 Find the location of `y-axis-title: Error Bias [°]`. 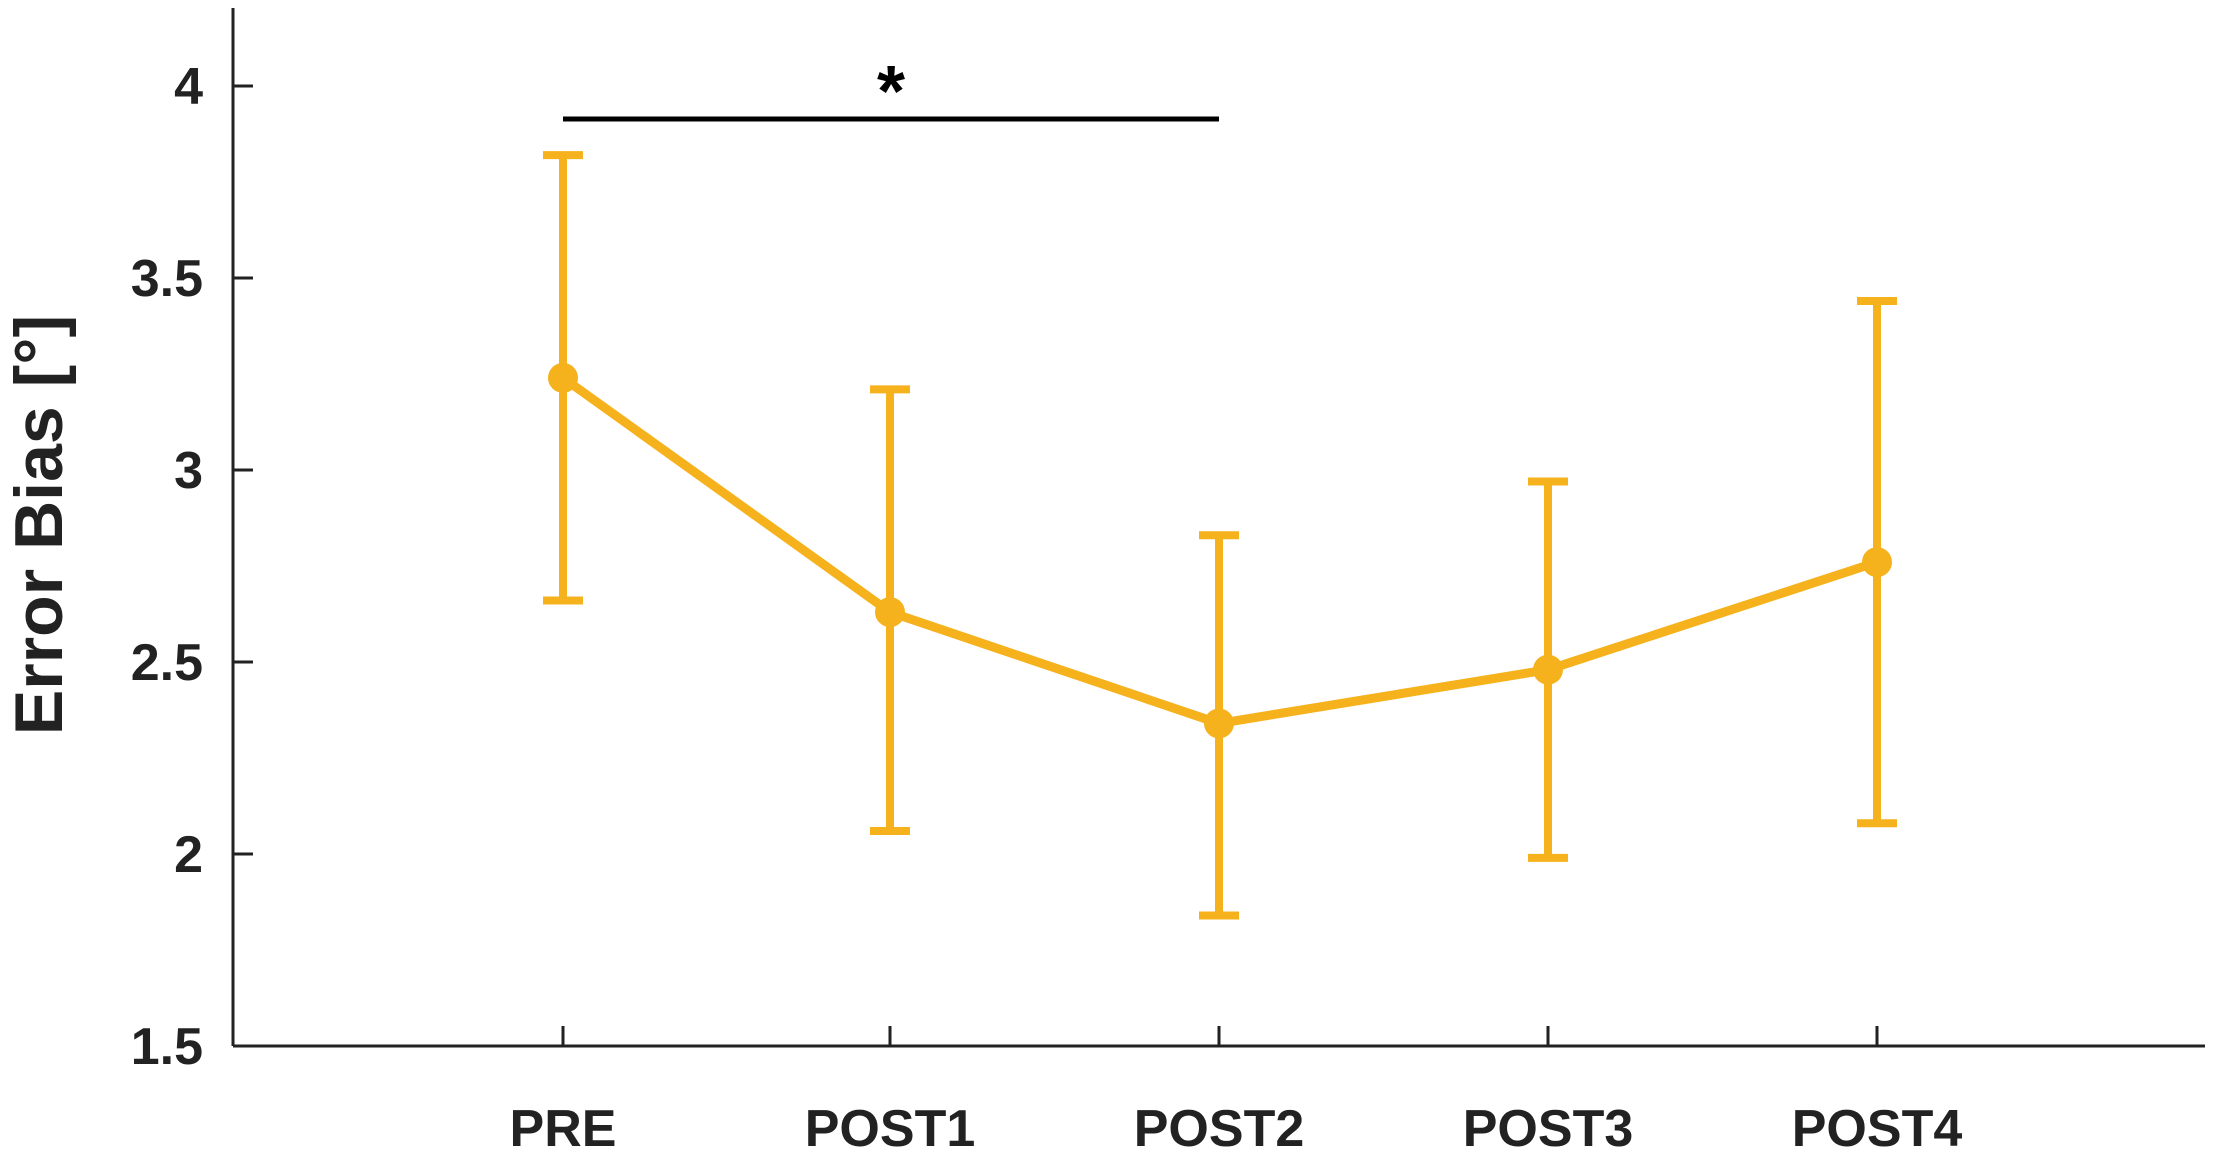

y-axis-title: Error Bias [°] is located at coordinates (39, 525).